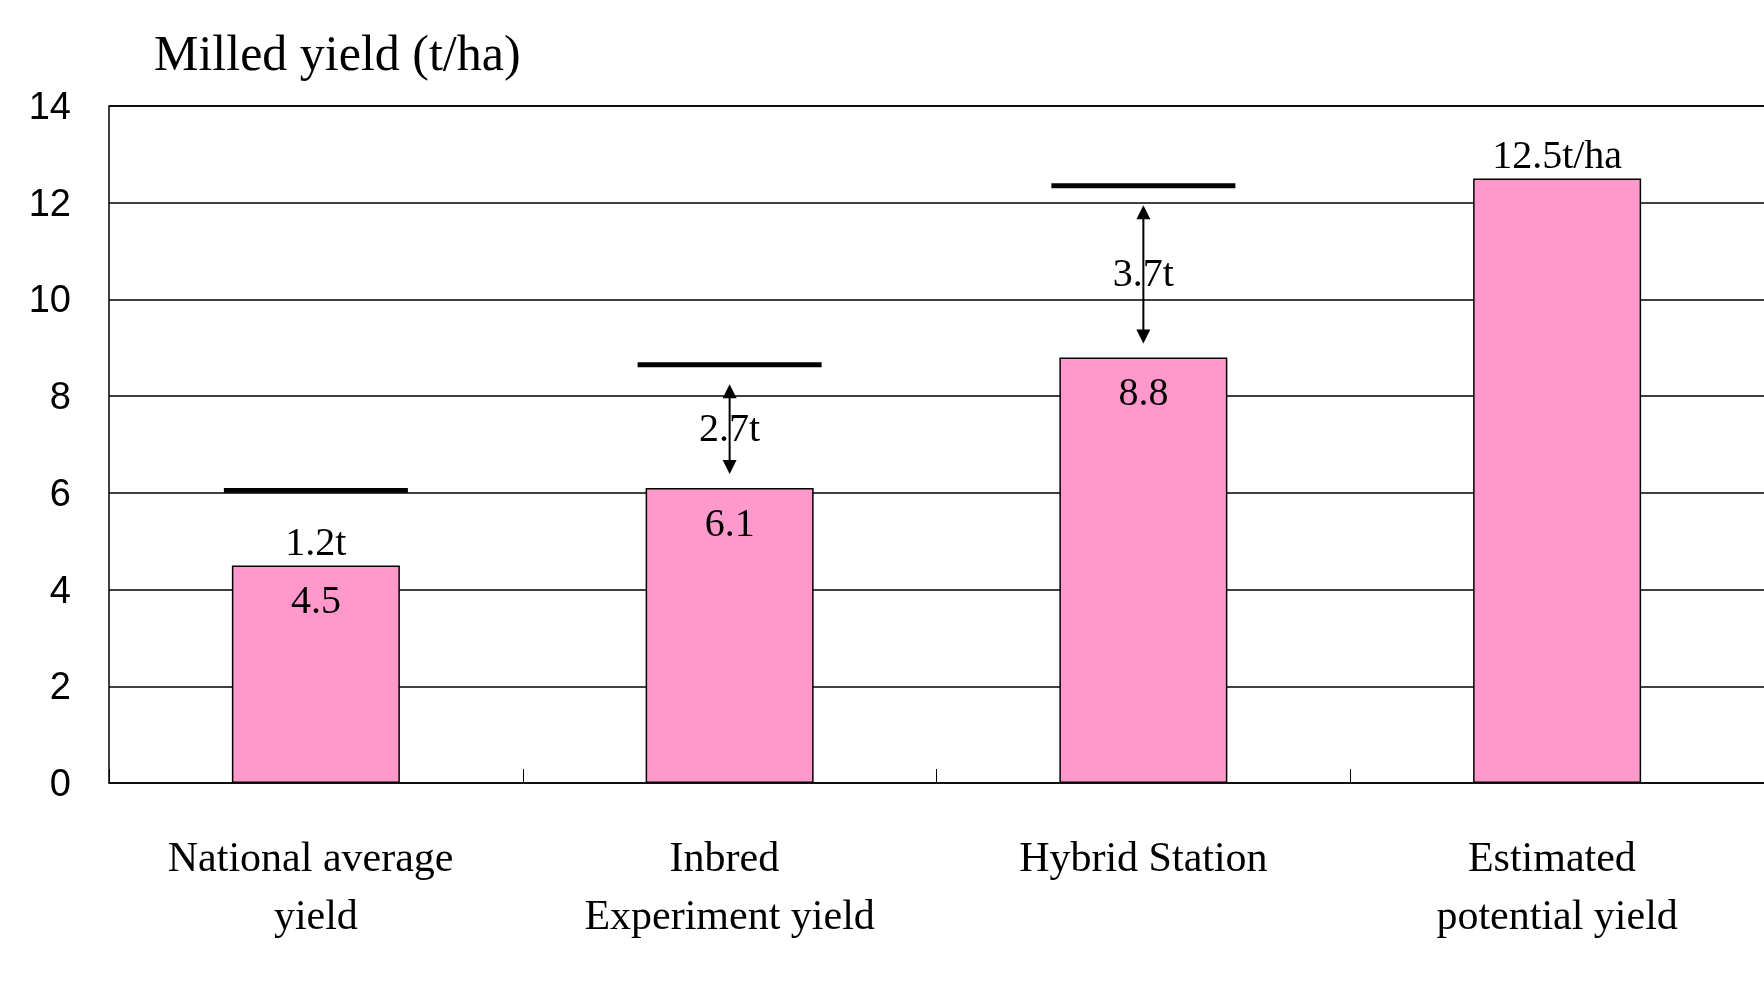 The image size is (1764, 988). What do you see at coordinates (316, 541) in the screenshot?
I see `annotation: 1.2t` at bounding box center [316, 541].